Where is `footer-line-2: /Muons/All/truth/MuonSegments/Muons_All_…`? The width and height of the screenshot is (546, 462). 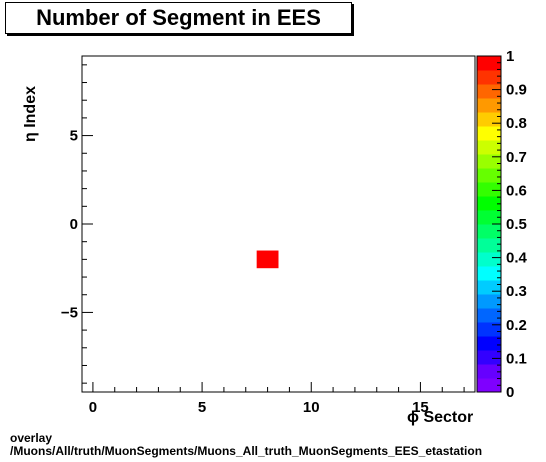
footer-line-2: /Muons/All/truth/MuonSegments/Muons_All_… is located at coordinates (246, 451).